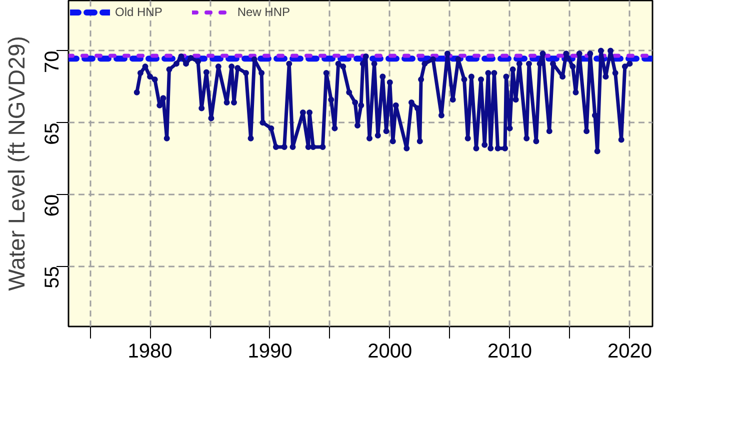 The width and height of the screenshot is (753, 438). I want to click on y-axis-title: Water Level (ft NGVD29), so click(17, 163).